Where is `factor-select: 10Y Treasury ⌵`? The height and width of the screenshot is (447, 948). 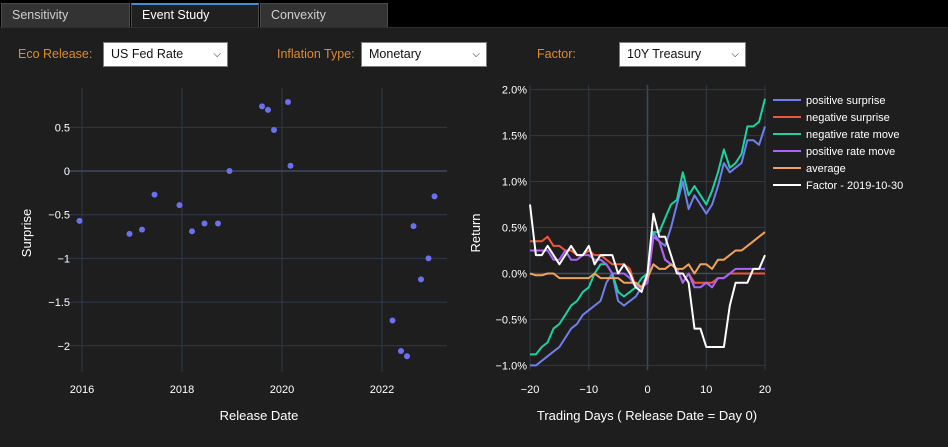 factor-select: 10Y Treasury ⌵ is located at coordinates (682, 54).